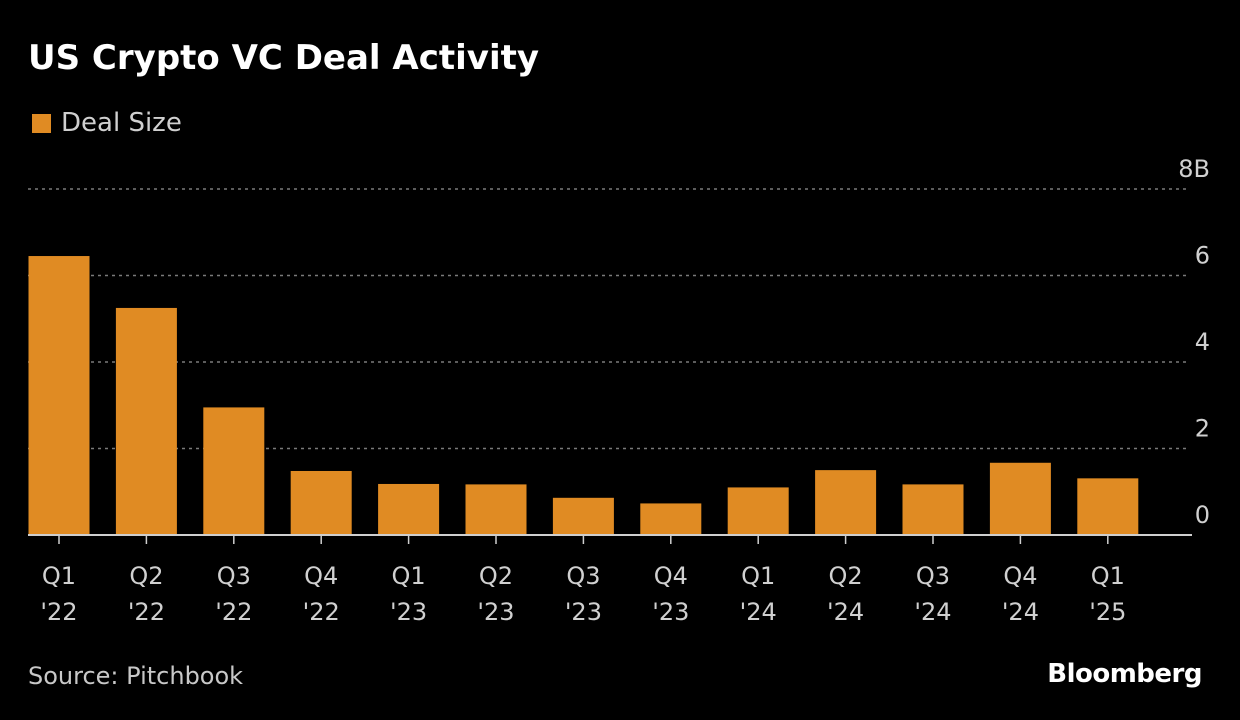 The image size is (1240, 720). What do you see at coordinates (136, 676) in the screenshot?
I see `source-note: Source: Pitchbook` at bounding box center [136, 676].